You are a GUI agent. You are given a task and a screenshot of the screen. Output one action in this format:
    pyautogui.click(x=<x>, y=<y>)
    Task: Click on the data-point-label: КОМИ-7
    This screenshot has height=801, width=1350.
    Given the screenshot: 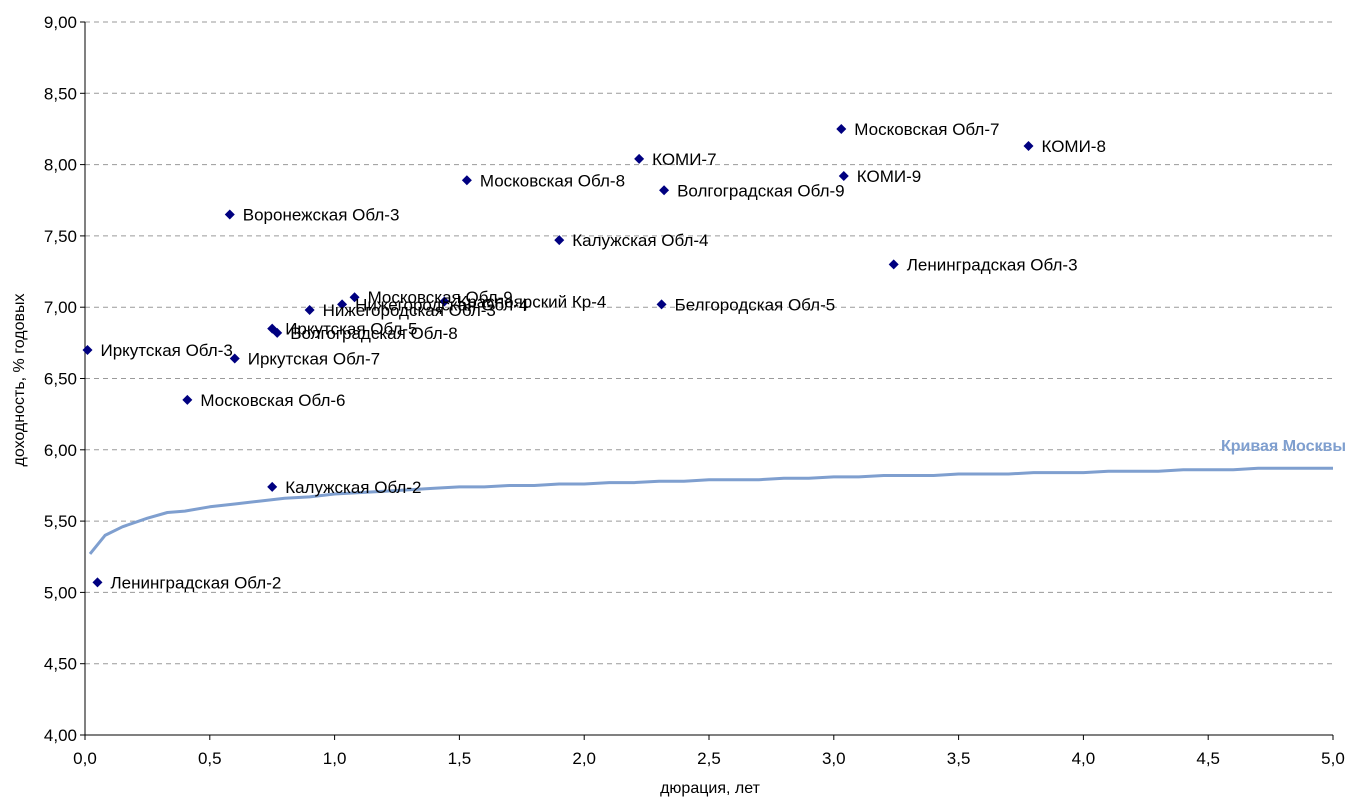 What is the action you would take?
    pyautogui.click(x=684, y=159)
    